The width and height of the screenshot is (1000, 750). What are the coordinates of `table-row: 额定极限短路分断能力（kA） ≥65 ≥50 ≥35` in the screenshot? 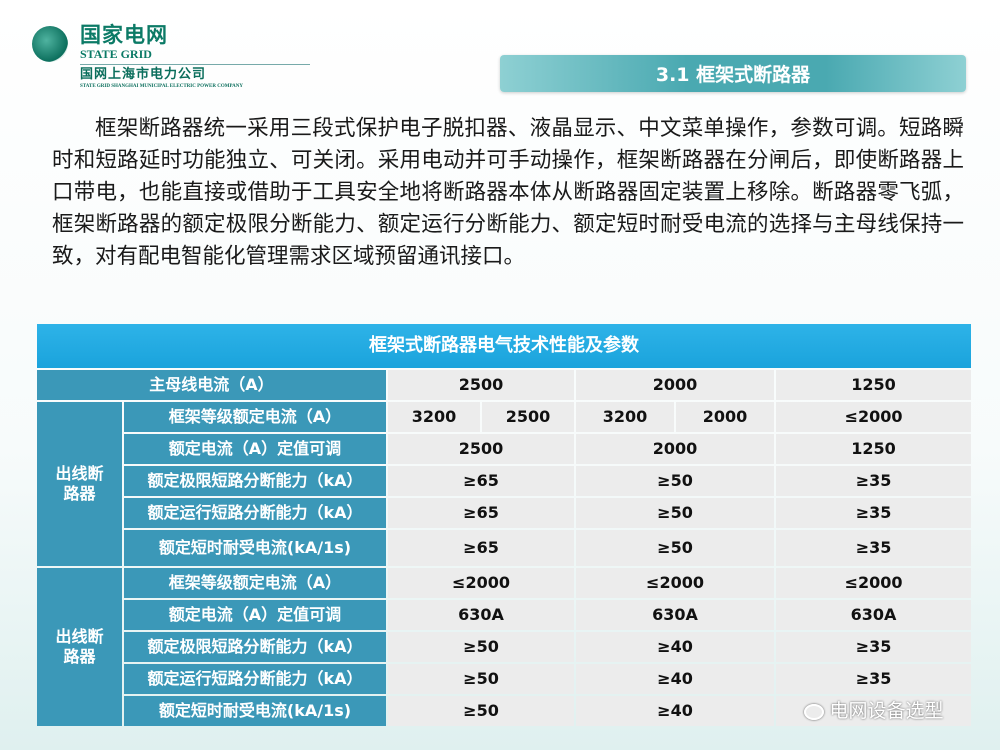 It's located at (504, 481).